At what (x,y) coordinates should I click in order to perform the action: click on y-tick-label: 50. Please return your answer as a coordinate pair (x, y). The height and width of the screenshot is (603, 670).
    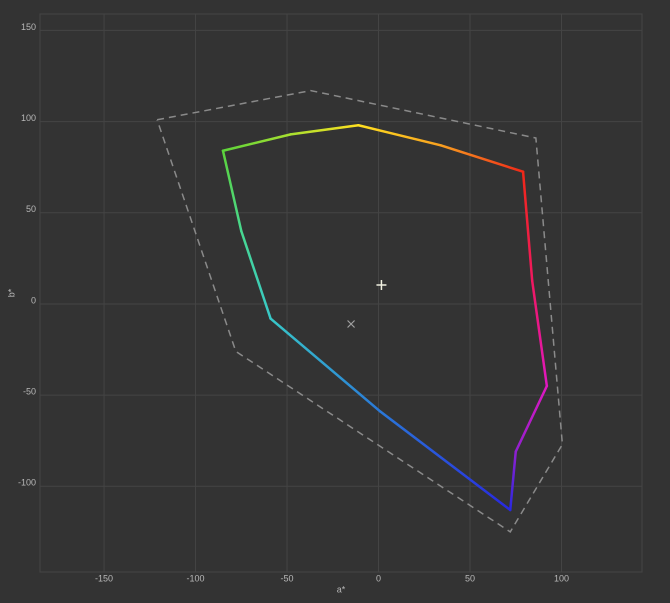
    Looking at the image, I should click on (31, 209).